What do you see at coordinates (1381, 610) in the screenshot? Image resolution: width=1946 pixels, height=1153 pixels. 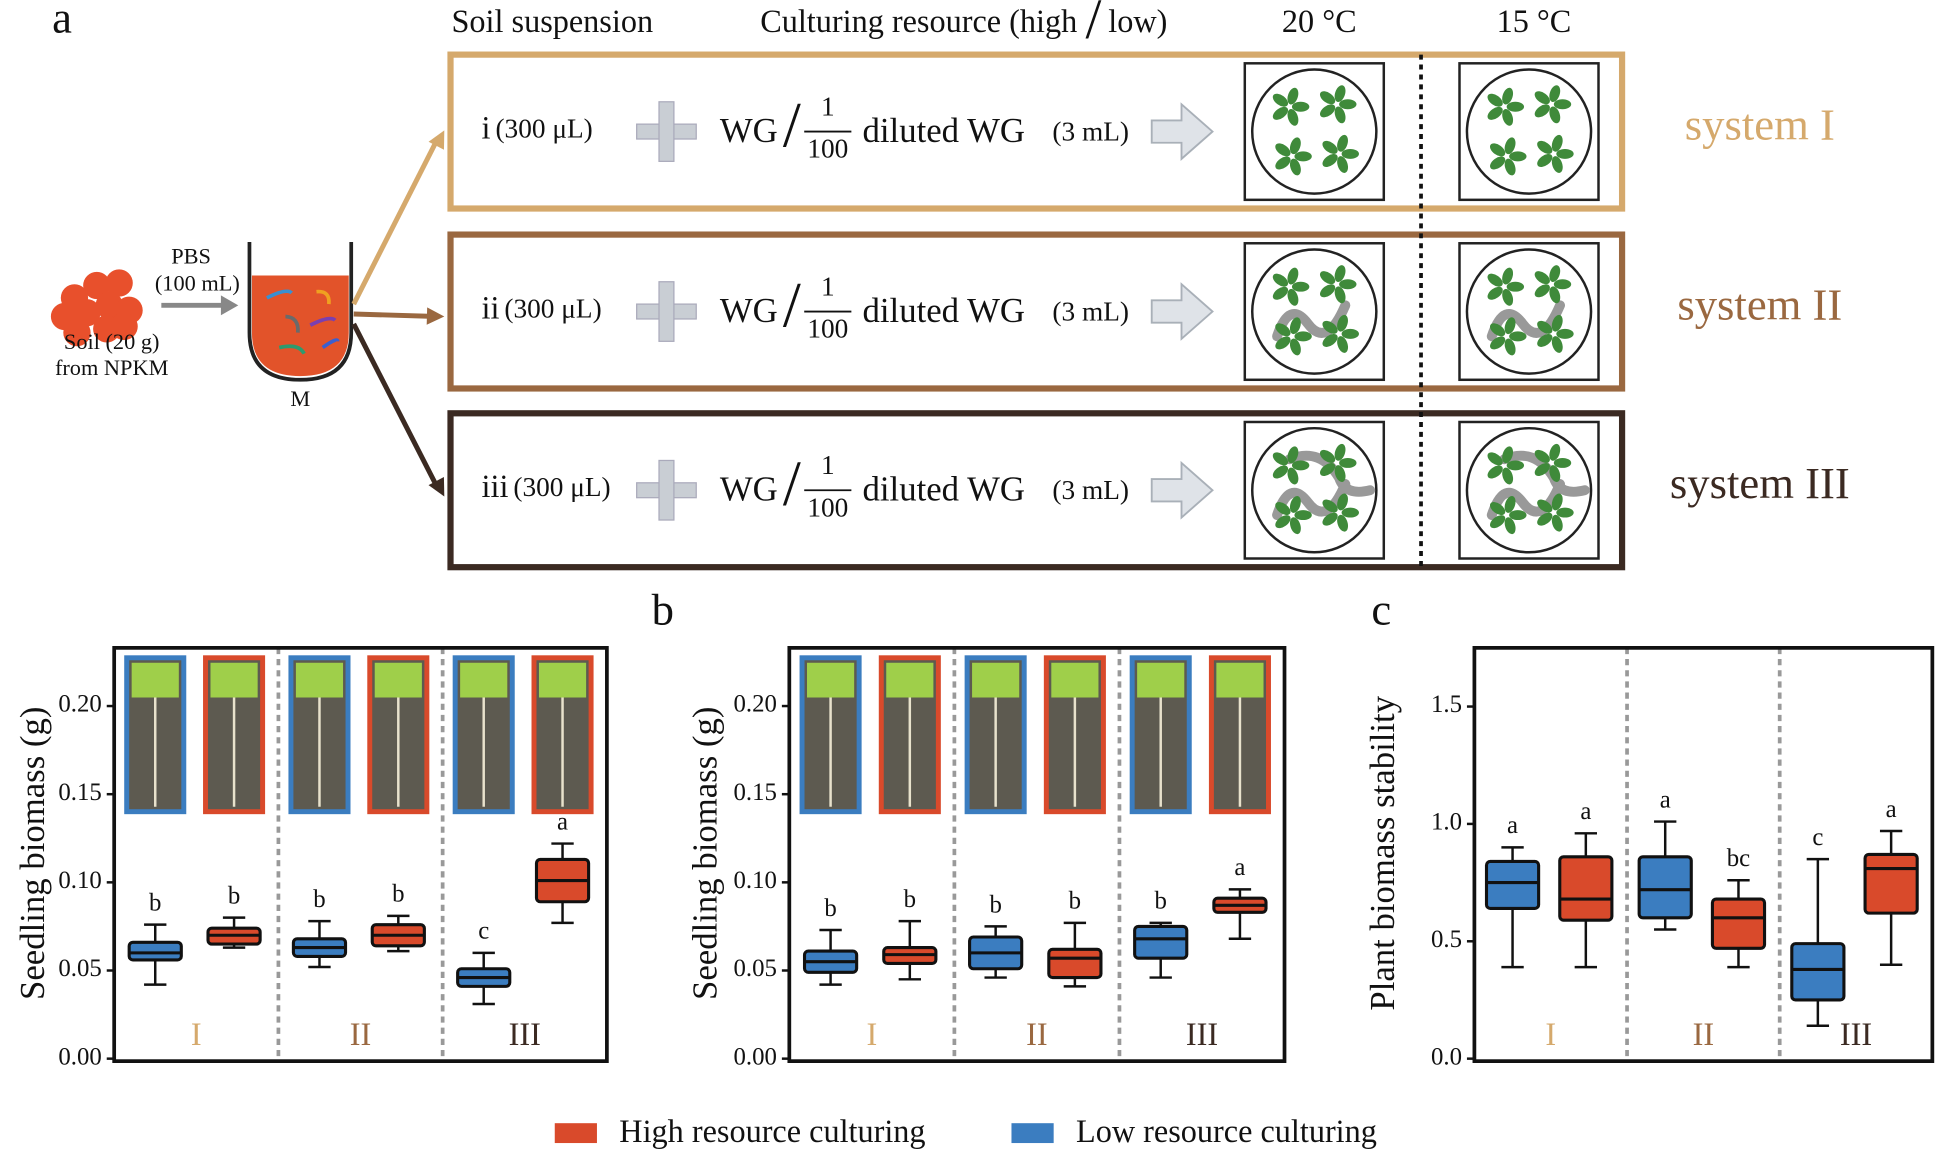 I see `panel-label: c` at bounding box center [1381, 610].